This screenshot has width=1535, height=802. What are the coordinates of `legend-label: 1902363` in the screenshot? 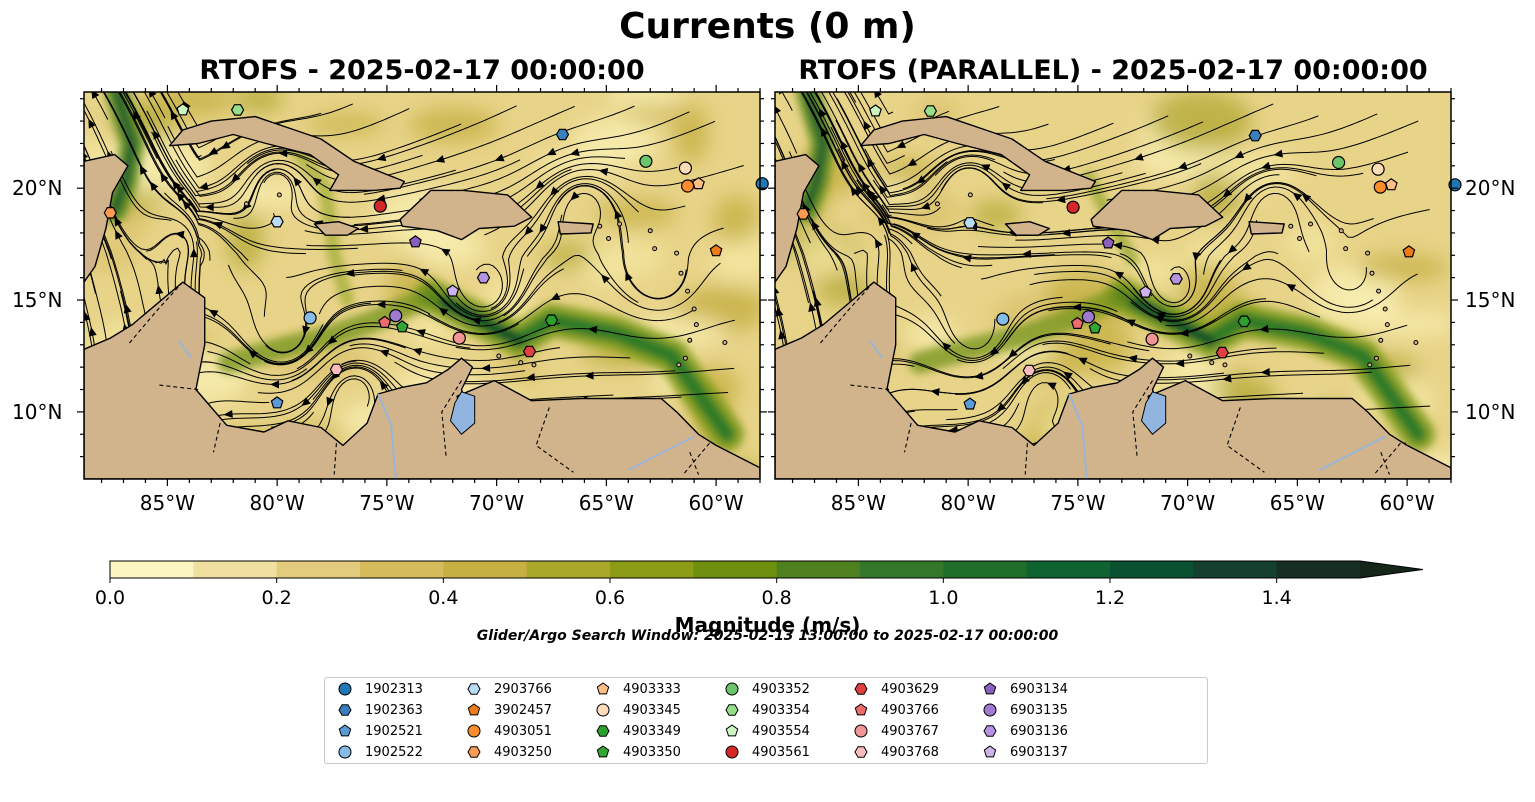 It's located at (394, 710).